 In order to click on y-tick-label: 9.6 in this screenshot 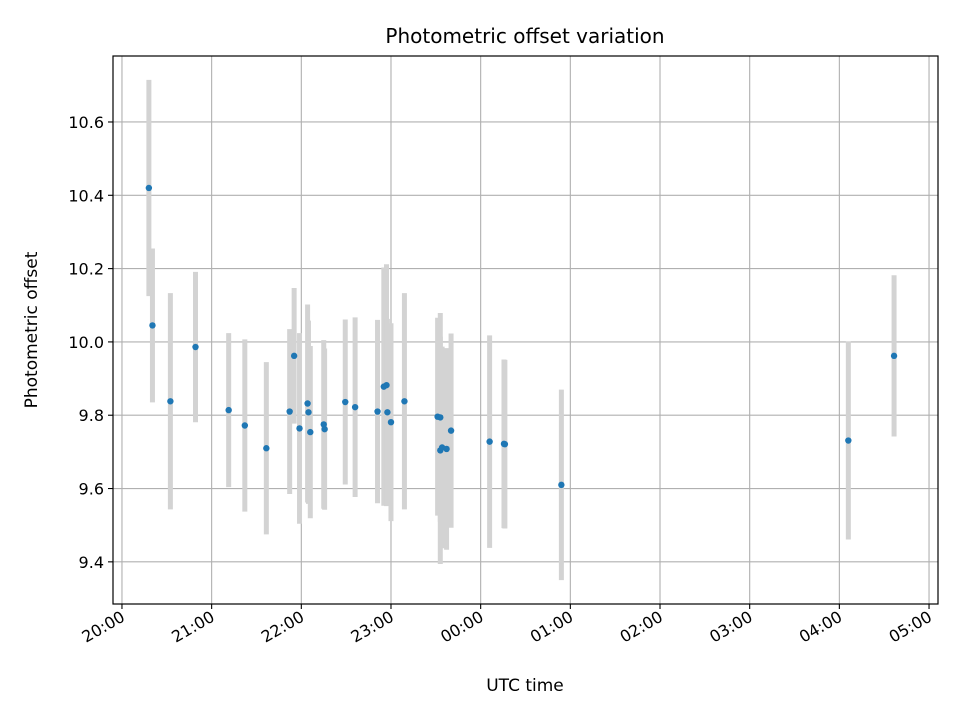, I will do `click(91, 489)`.